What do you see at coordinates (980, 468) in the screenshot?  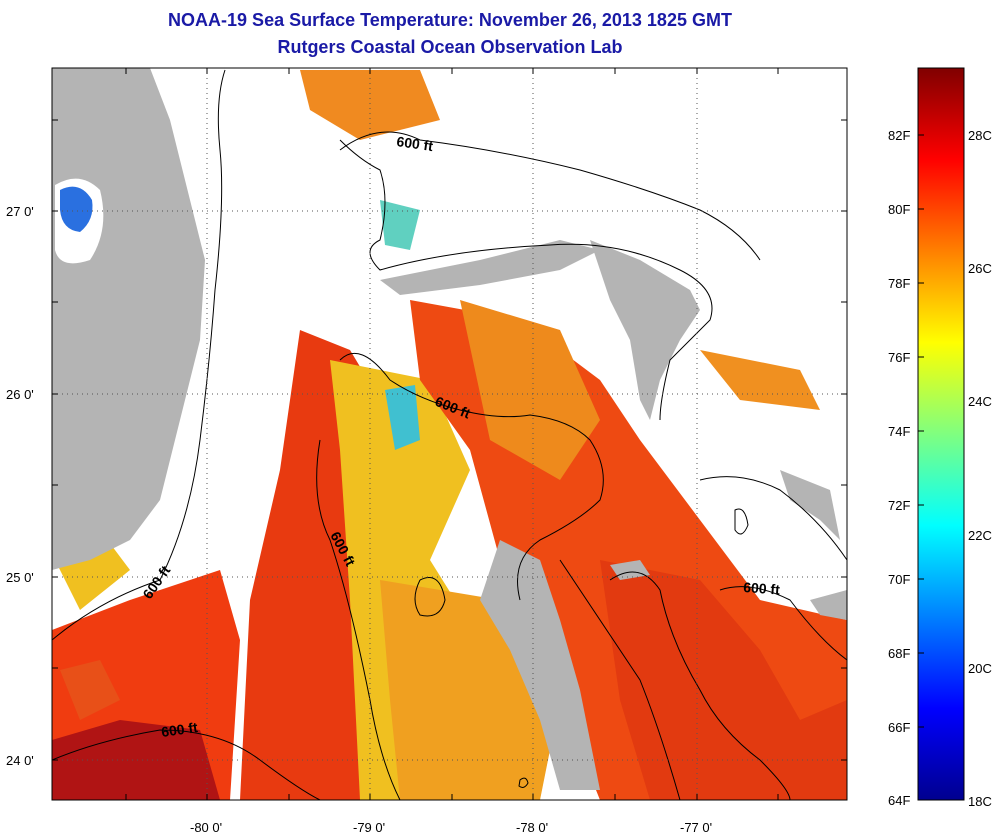 I see `colorbar-celsius-labels: 28C 26C 24C 22C 20C 18C` at bounding box center [980, 468].